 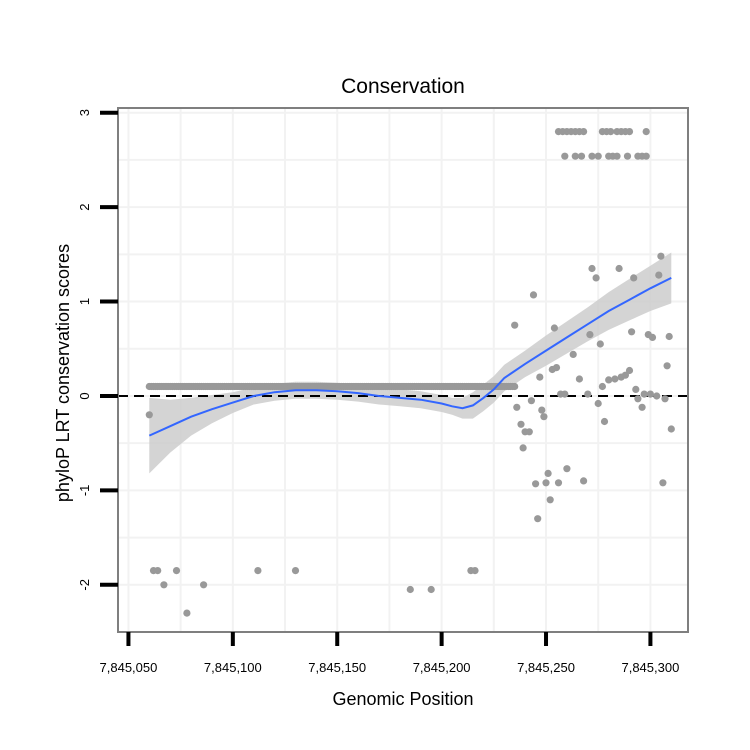 I want to click on smooth-trend-line, so click(x=410, y=357).